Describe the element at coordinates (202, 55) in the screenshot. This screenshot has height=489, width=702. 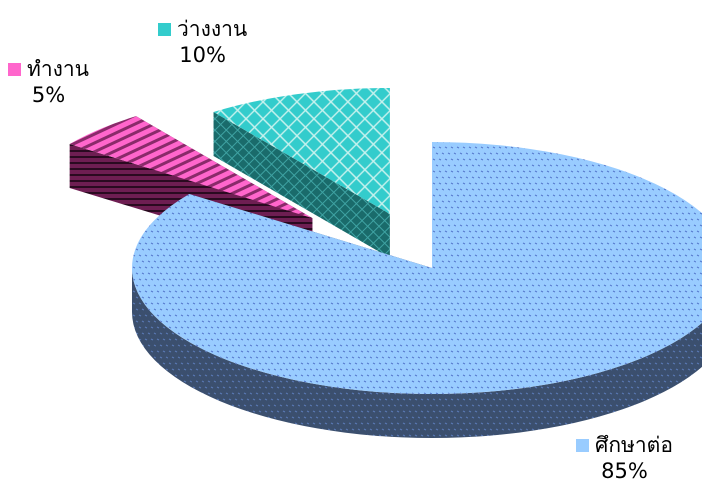
I see `slice-percent-unemployed: 10%` at that location.